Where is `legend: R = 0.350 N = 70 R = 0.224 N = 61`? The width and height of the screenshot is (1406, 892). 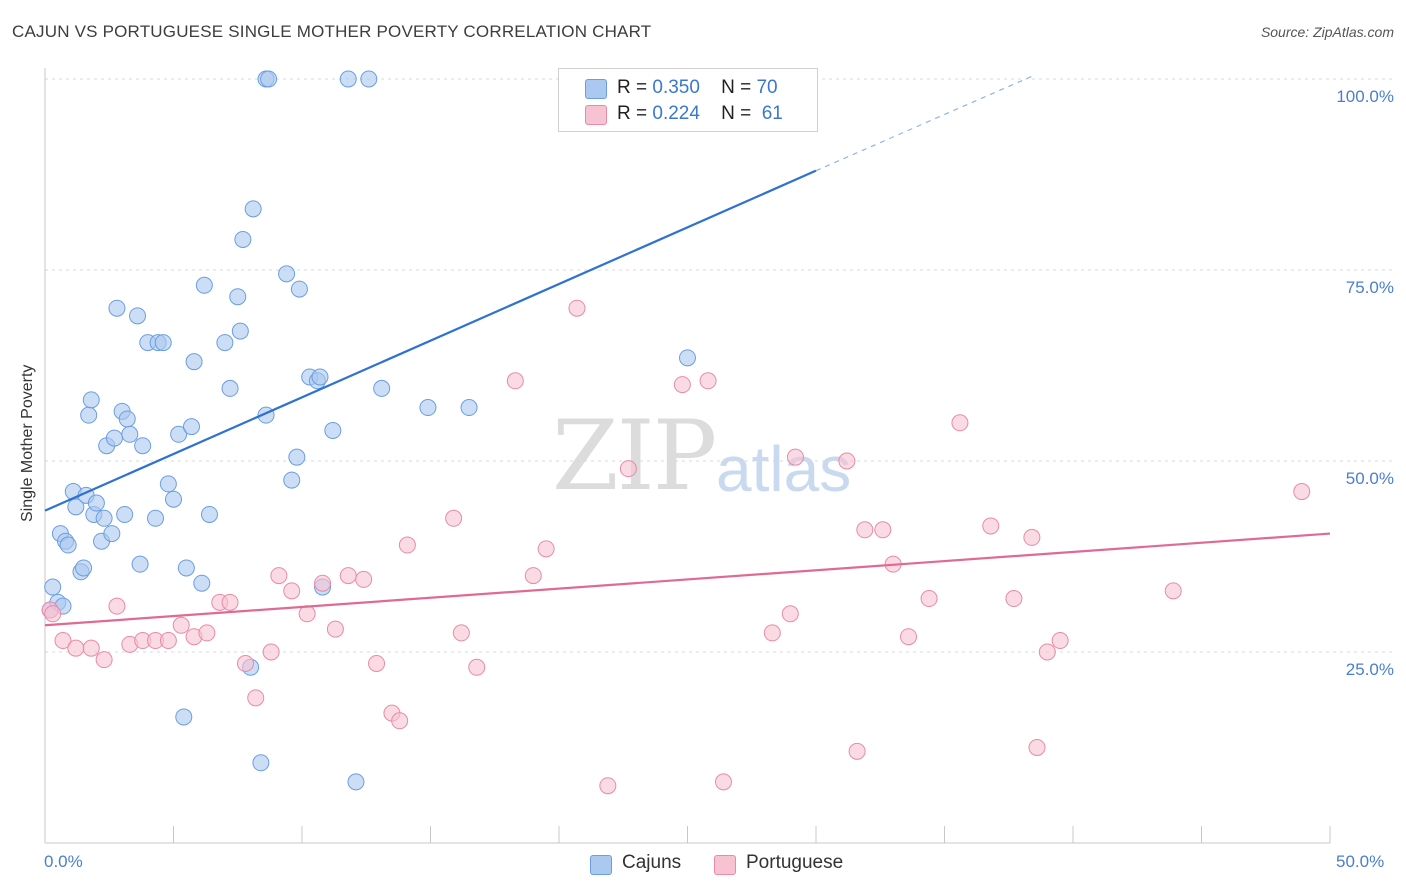
legend: R = 0.350 N = 70 R = 0.224 N = 61 is located at coordinates (688, 100).